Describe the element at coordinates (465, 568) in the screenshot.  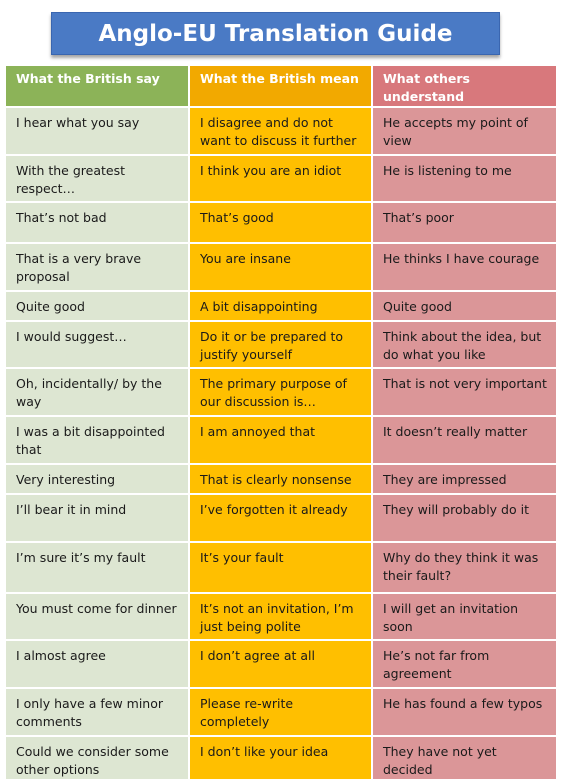
I see `cell-others-understand: Why do they think it was their fault?` at that location.